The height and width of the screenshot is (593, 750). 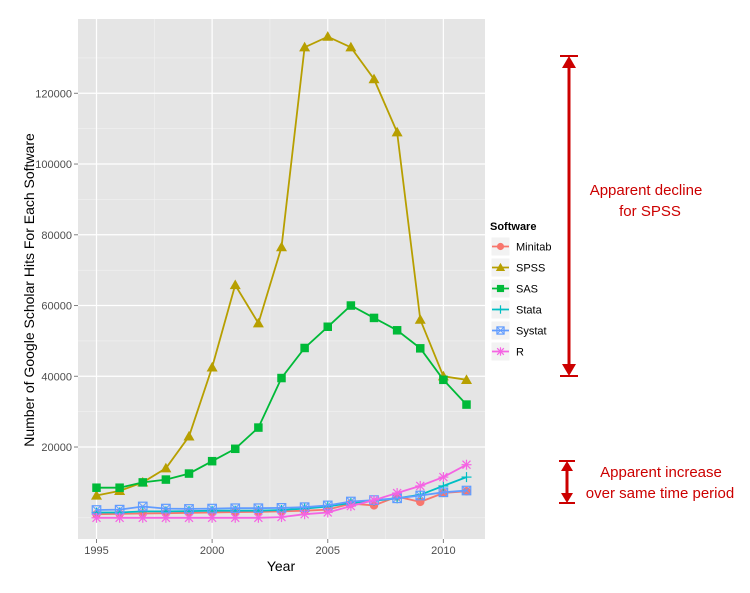 What do you see at coordinates (507, 351) in the screenshot?
I see `legend-item-r: R` at bounding box center [507, 351].